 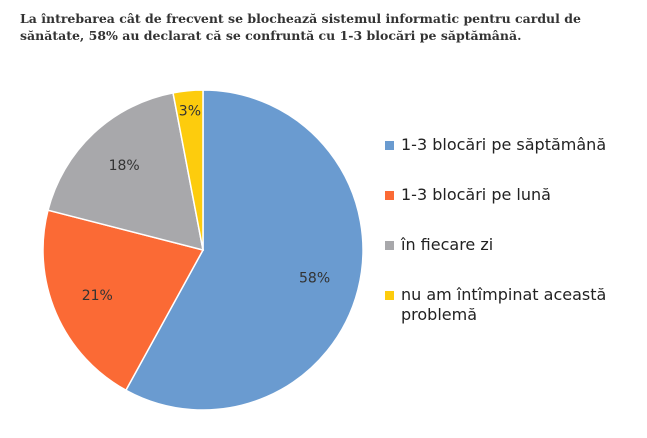 What do you see at coordinates (314, 279) in the screenshot?
I see `pie-slice-label-0: 58%` at bounding box center [314, 279].